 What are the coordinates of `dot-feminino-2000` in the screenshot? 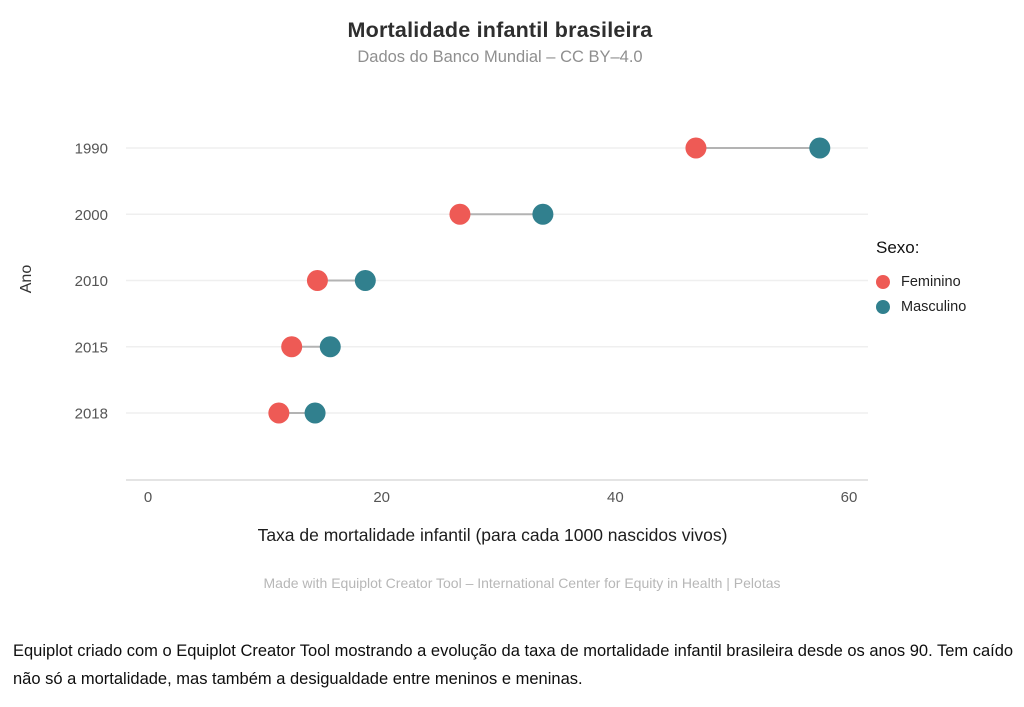 It's located at (460, 214).